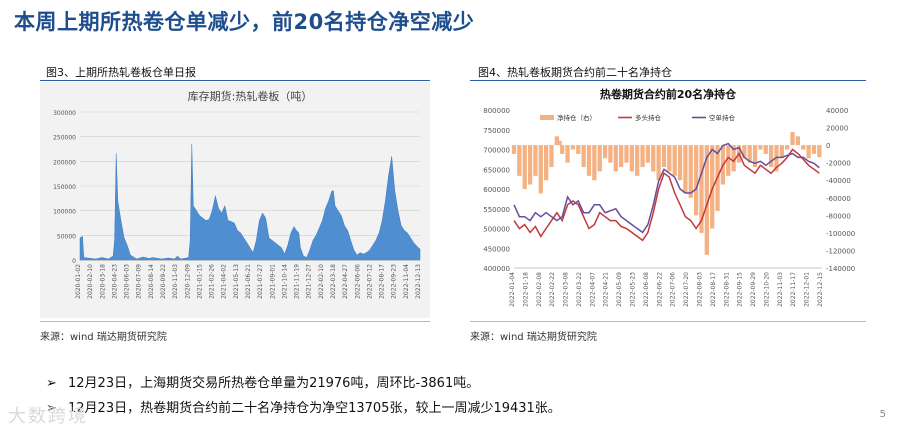 This screenshot has height=432, width=900. What do you see at coordinates (726, 289) in the screenshot?
I see `x-tick-label: 2022-08-31` at bounding box center [726, 289].